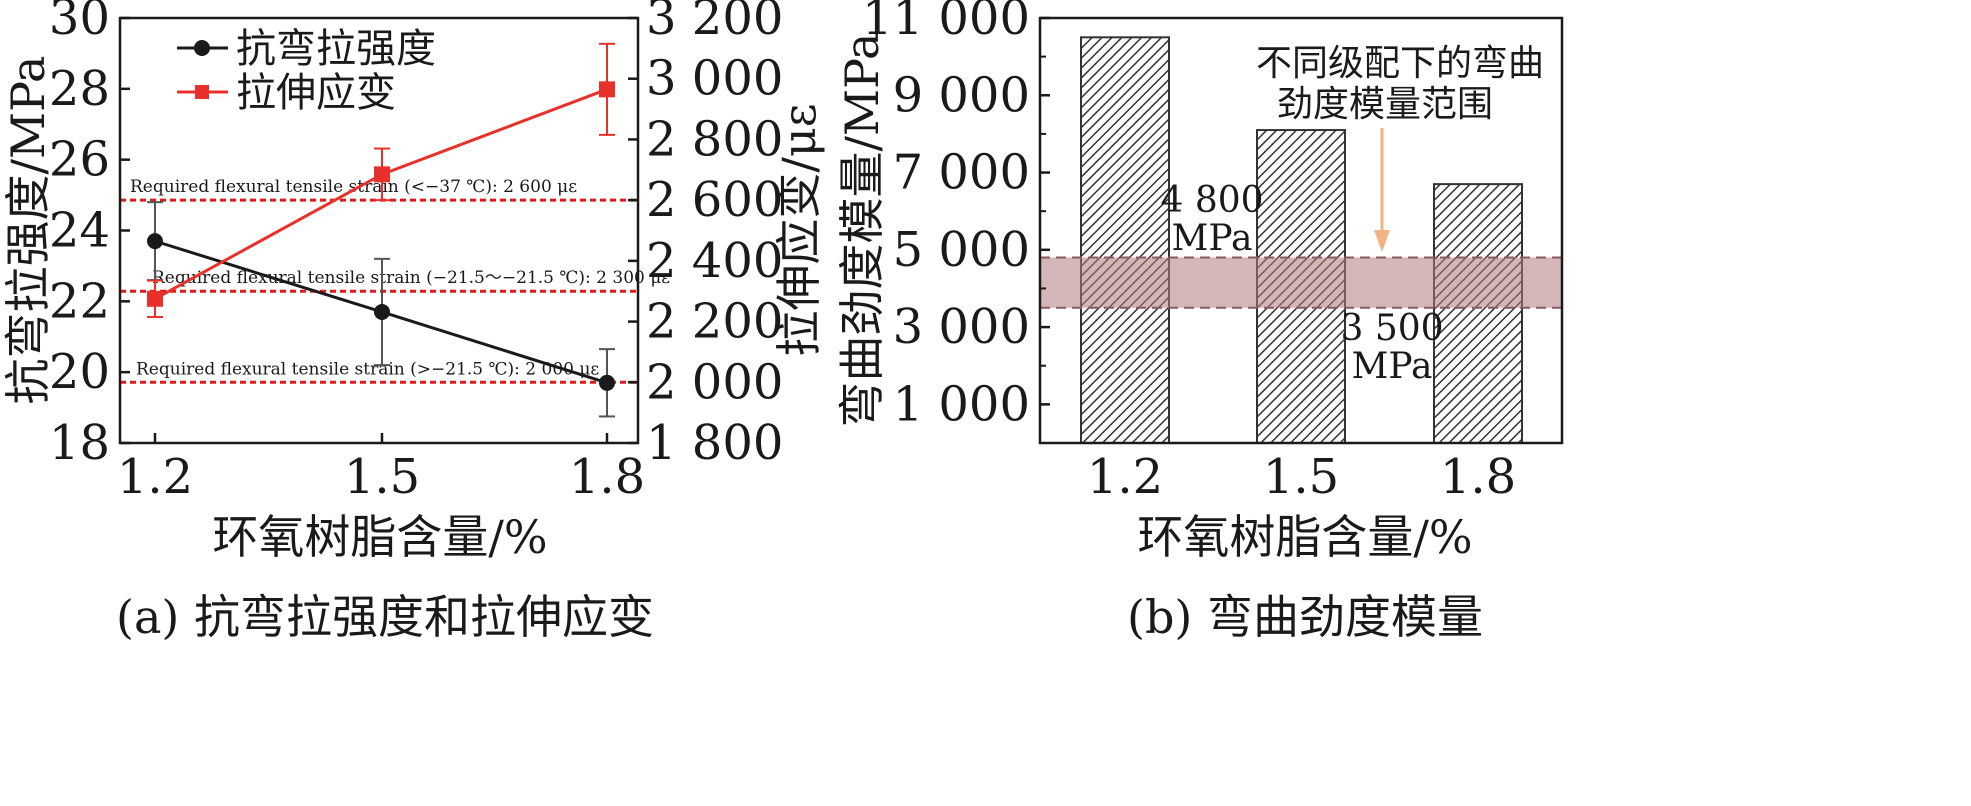  I want to click on right-tick-label: 1 800, so click(714, 443).